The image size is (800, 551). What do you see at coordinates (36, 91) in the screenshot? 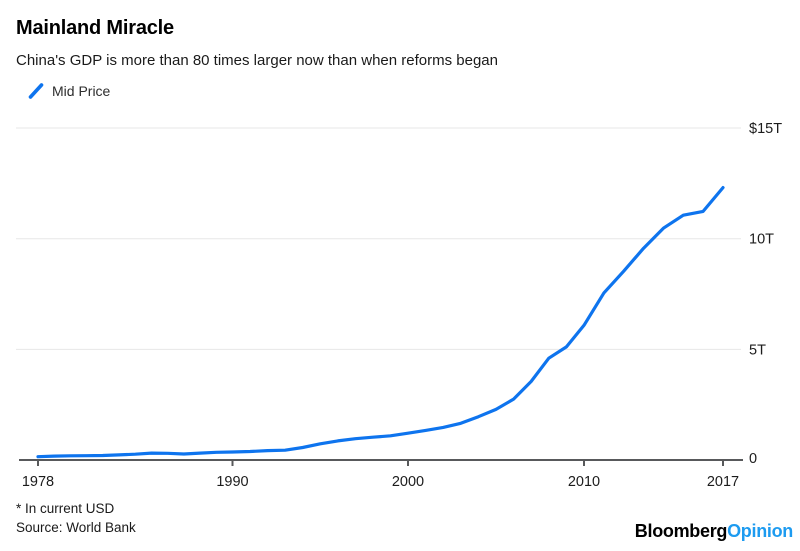
I see `legend-line-swatch-icon` at bounding box center [36, 91].